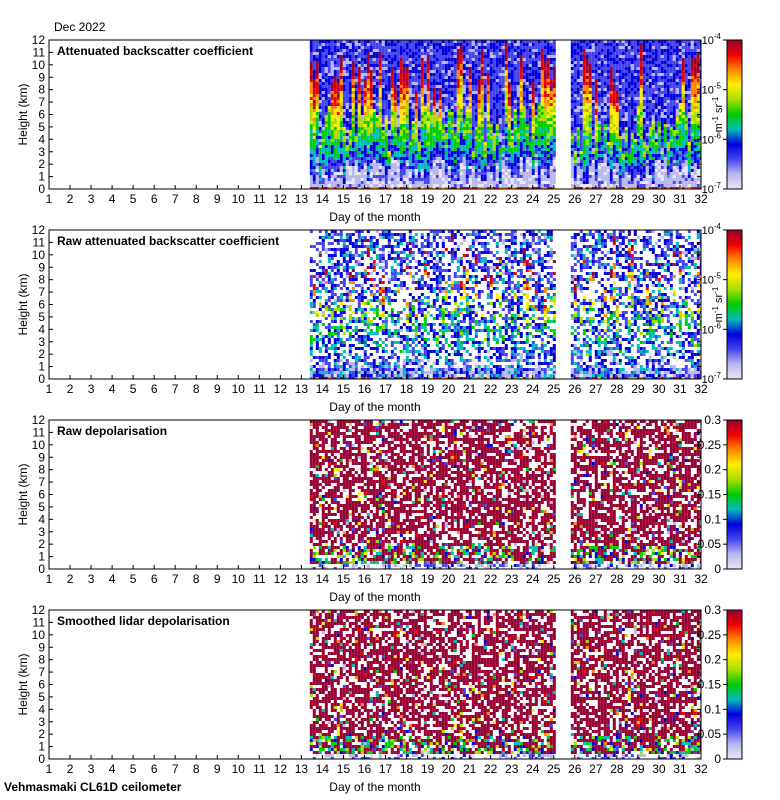 Image resolution: width=780 pixels, height=800 pixels. What do you see at coordinates (133, 769) in the screenshot?
I see `x-tick-label: 5` at bounding box center [133, 769].